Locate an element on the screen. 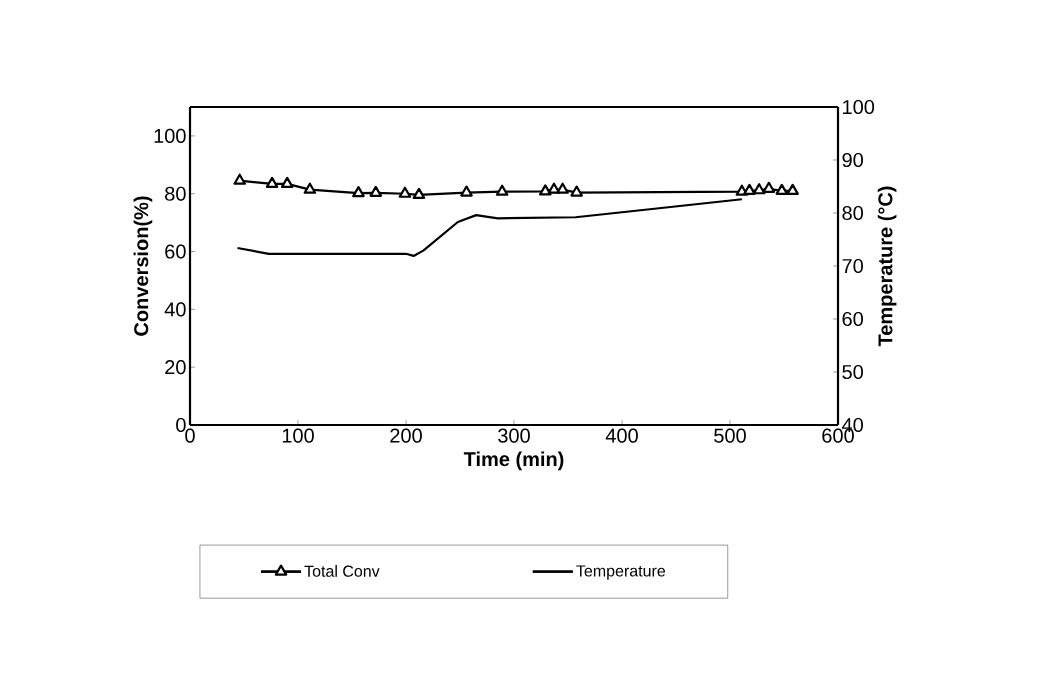  y-axis-title: Conversion(%) is located at coordinates (143, 266).